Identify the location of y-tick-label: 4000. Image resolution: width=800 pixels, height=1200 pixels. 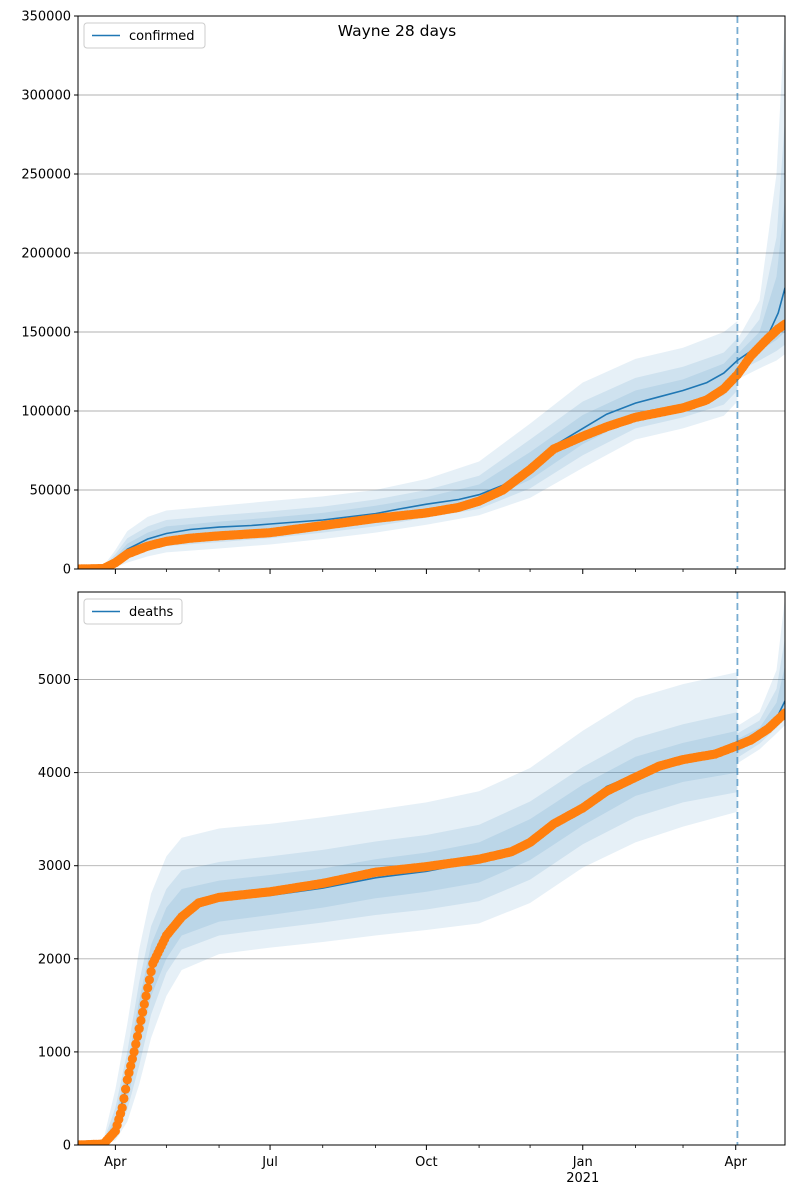
(54, 773).